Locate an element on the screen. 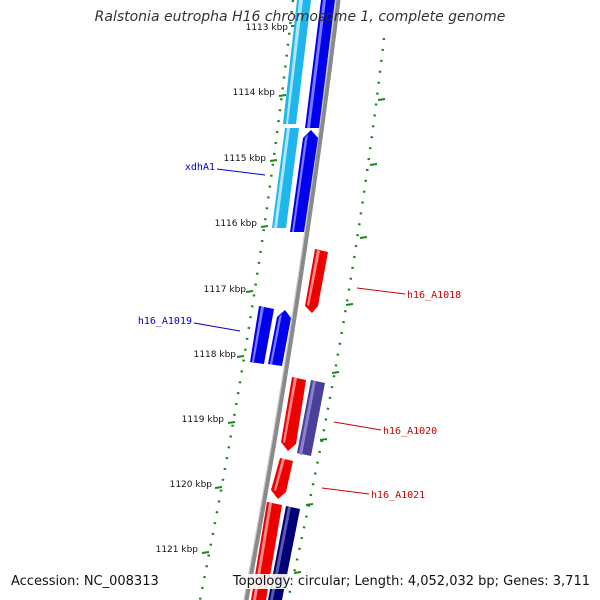 This screenshot has height=600, width=600. scale-tick-label: 1115 kbp is located at coordinates (245, 159).